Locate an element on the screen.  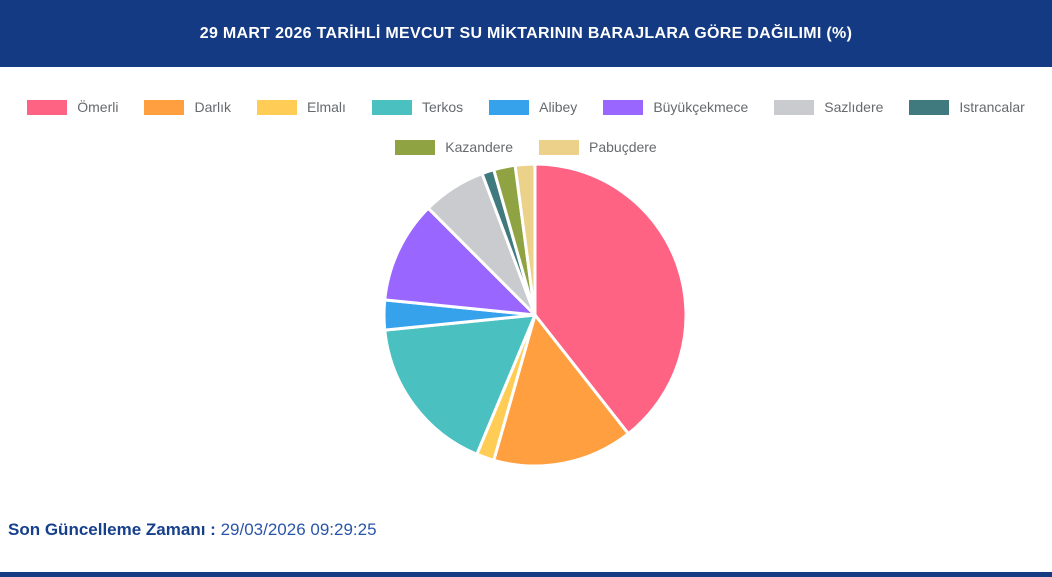
bottom-accent-bar is located at coordinates (526, 574).